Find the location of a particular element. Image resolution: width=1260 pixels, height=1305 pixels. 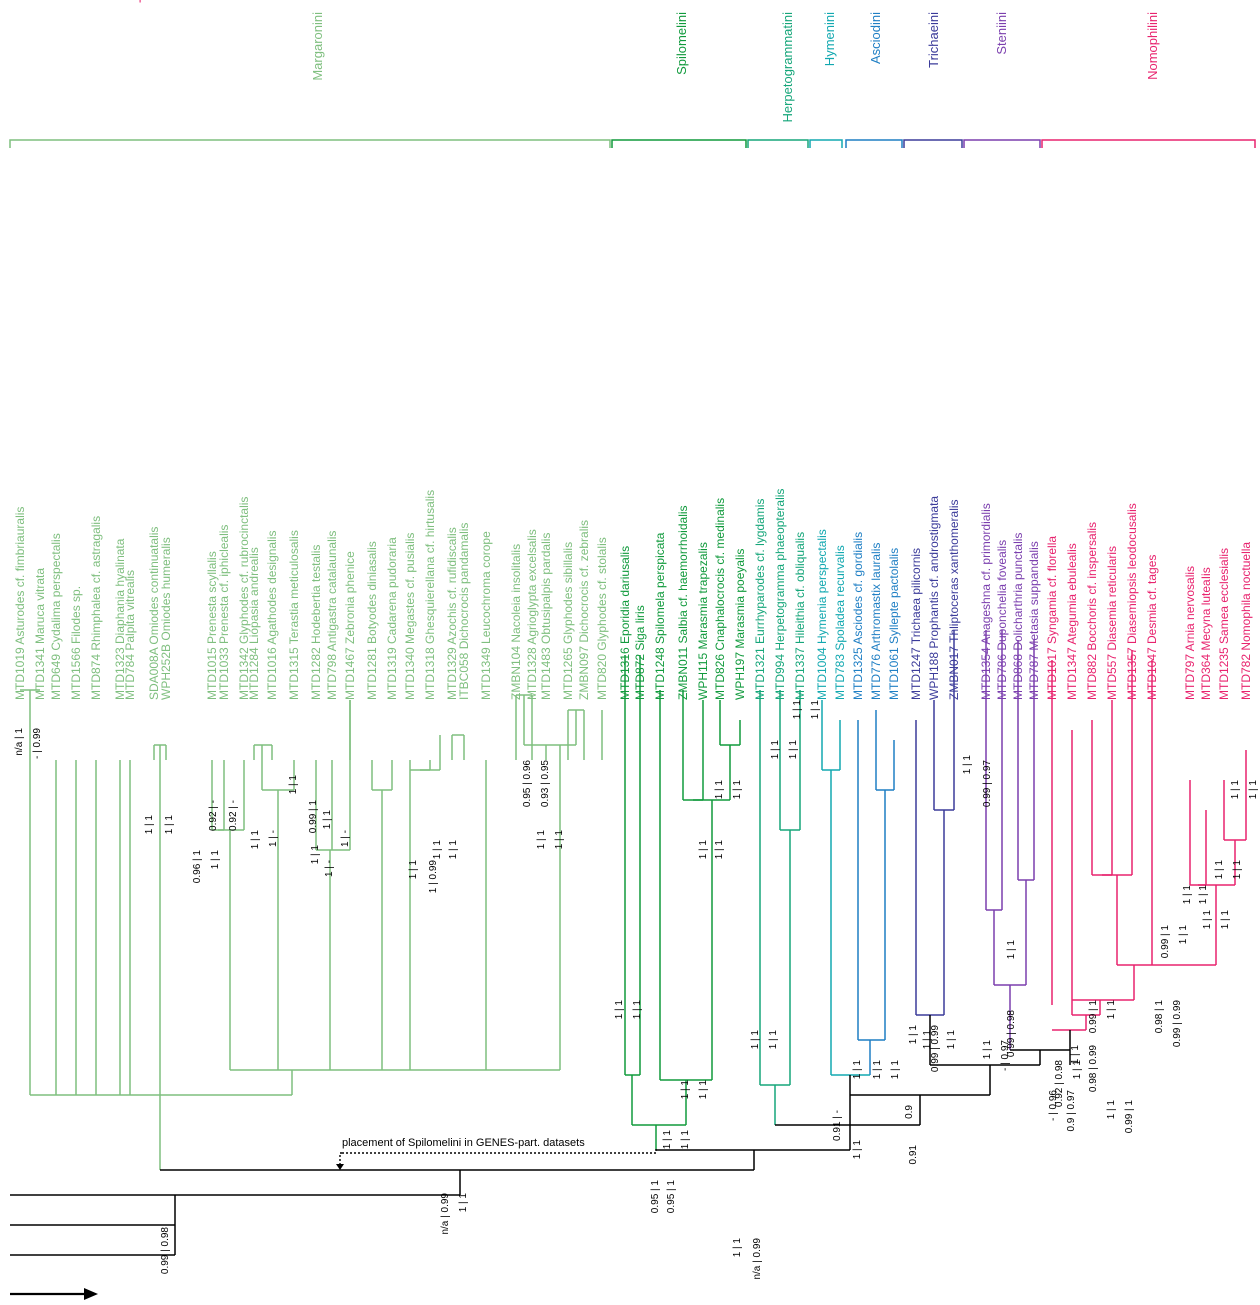

taxon-label: MTD1358 Samea cf. multiplicalis is located at coordinates (87, 1).